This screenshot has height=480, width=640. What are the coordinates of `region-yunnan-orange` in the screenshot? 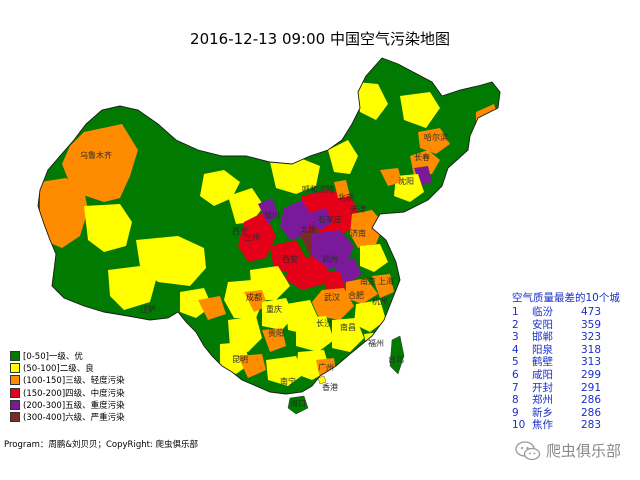 It's located at (252, 366).